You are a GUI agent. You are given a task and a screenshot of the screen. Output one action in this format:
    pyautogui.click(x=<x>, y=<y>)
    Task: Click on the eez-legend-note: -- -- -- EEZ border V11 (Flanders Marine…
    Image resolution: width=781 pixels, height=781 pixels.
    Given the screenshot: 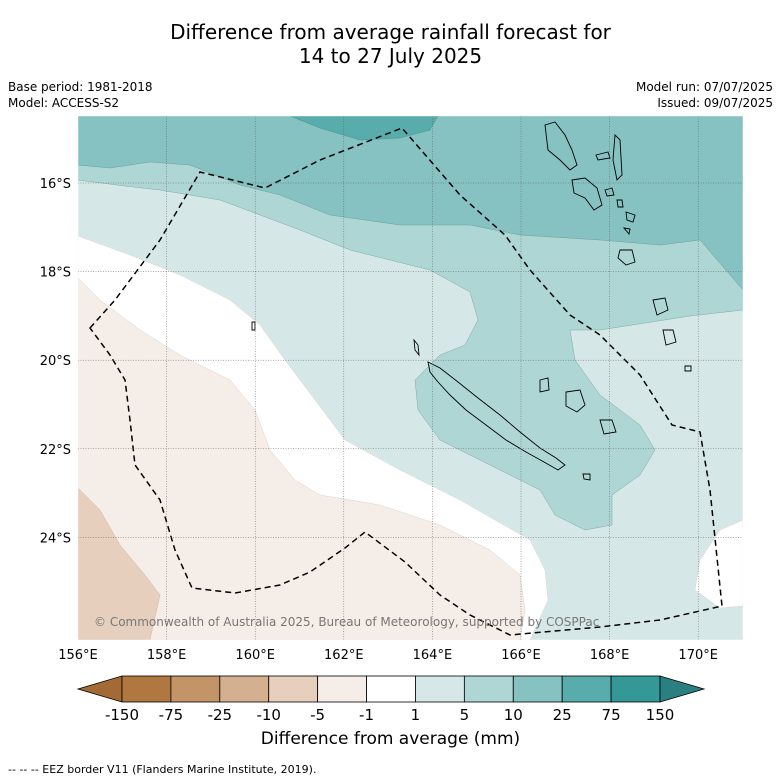 What is the action you would take?
    pyautogui.click(x=162, y=769)
    